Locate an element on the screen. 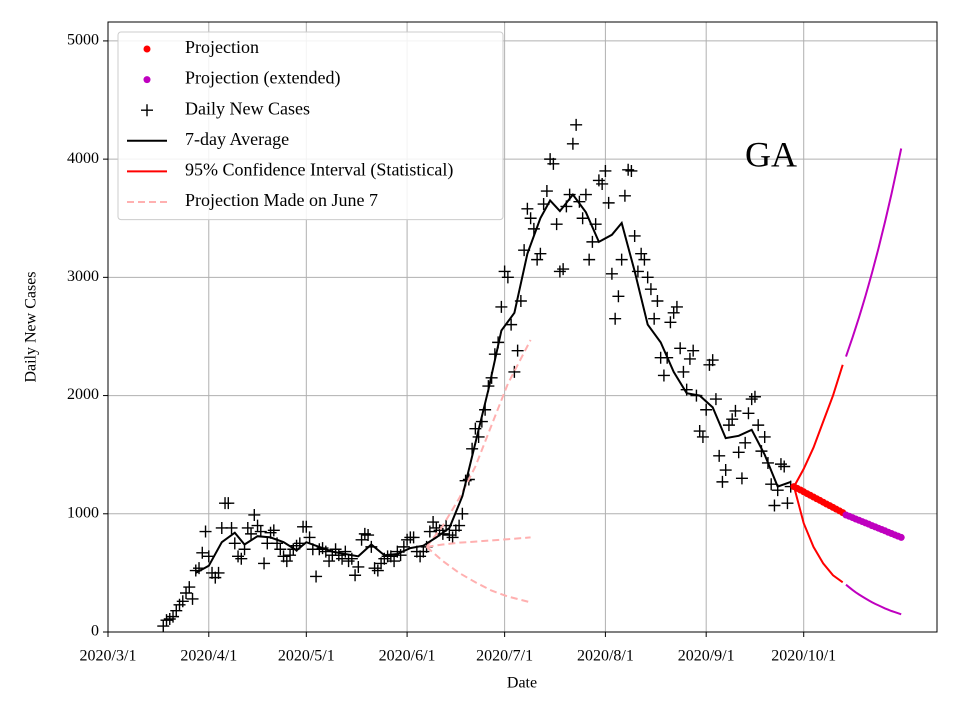 This screenshot has height=720, width=960. legend-label: Daily New Cases is located at coordinates (247, 108).